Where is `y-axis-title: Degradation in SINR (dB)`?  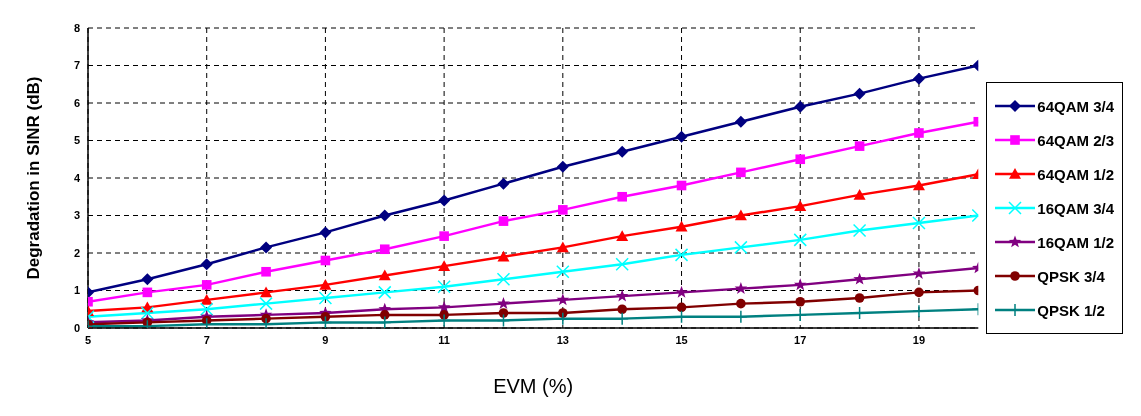 y-axis-title: Degradation in SINR (dB) is located at coordinates (34, 178).